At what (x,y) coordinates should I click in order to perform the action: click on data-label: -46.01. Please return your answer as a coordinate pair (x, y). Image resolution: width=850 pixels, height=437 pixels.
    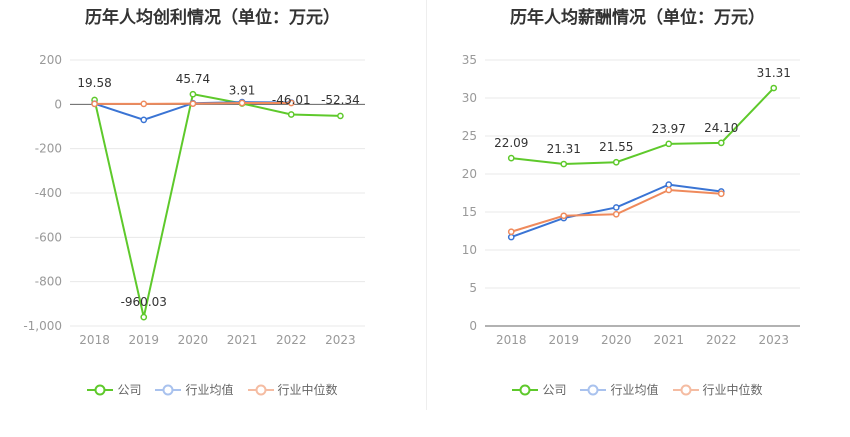
    Looking at the image, I should click on (291, 100).